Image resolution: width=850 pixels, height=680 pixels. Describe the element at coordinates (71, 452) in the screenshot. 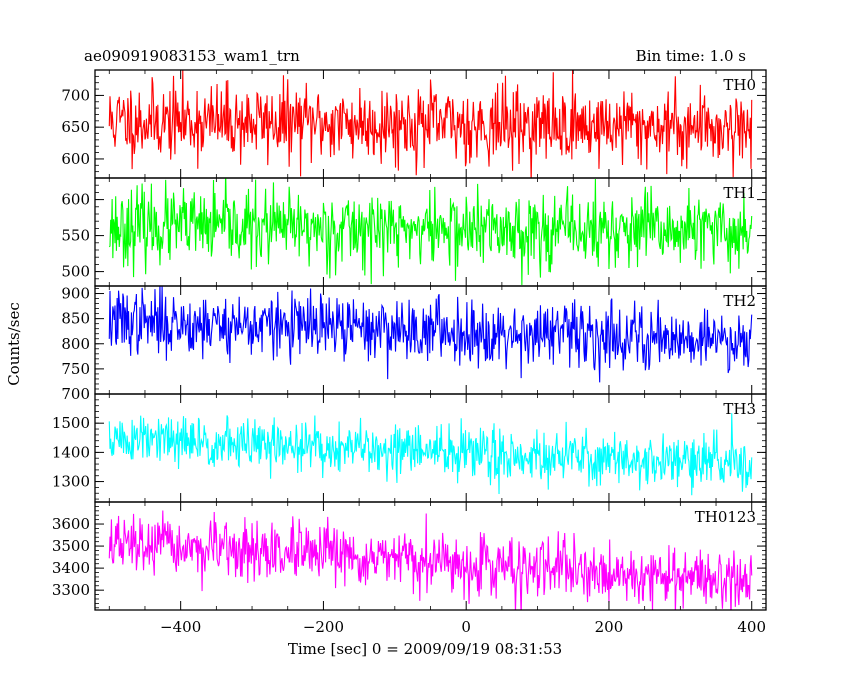

I see `y-tick-label: 1400` at that location.